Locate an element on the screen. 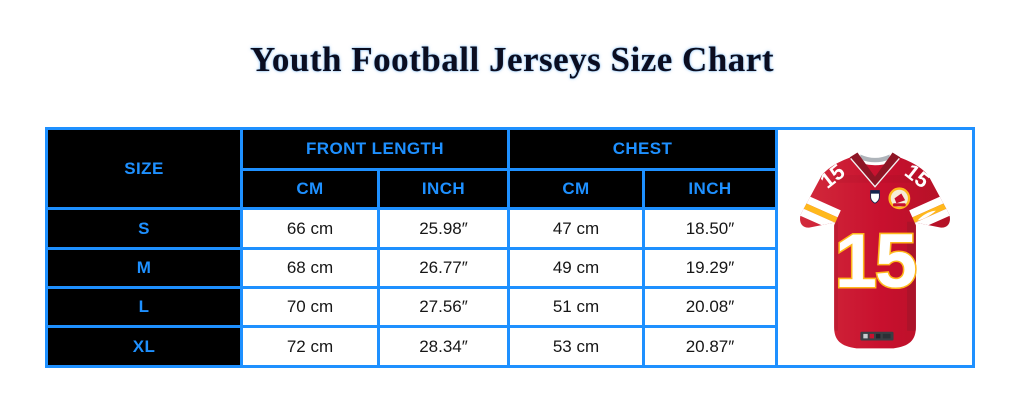 The height and width of the screenshot is (418, 1024). row-xl-front-inch: 28.34″ is located at coordinates (443, 346).